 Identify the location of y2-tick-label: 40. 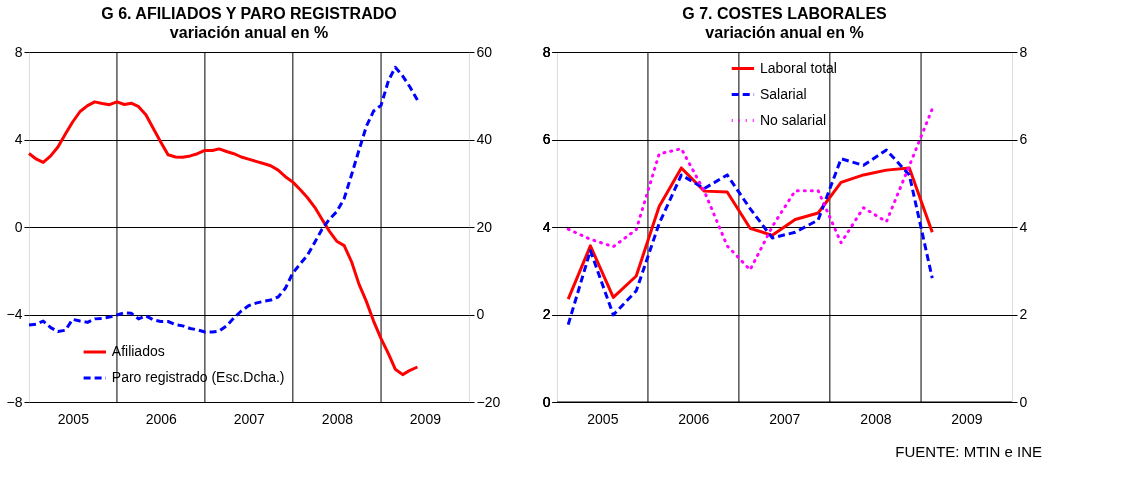
(484, 139).